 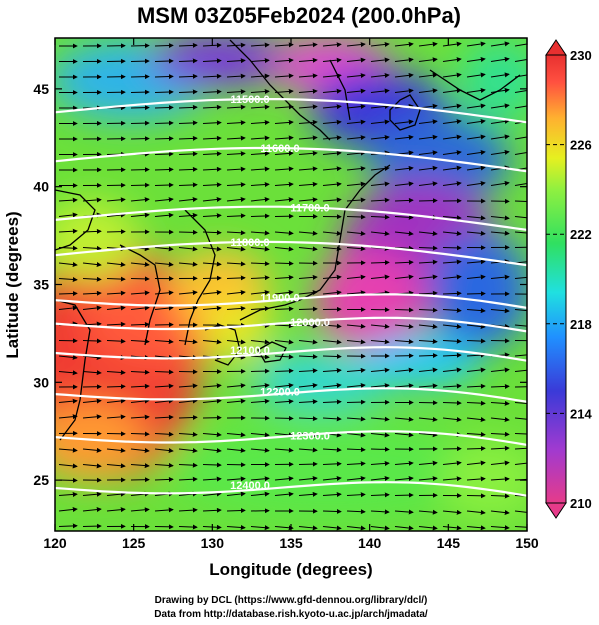 I want to click on contour-label: 12100.0, so click(x=250, y=351).